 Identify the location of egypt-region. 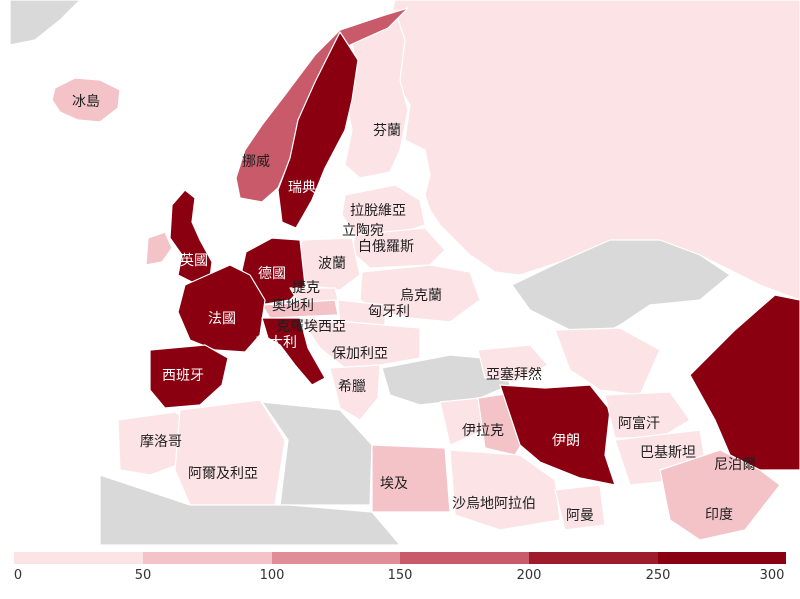
(411, 478).